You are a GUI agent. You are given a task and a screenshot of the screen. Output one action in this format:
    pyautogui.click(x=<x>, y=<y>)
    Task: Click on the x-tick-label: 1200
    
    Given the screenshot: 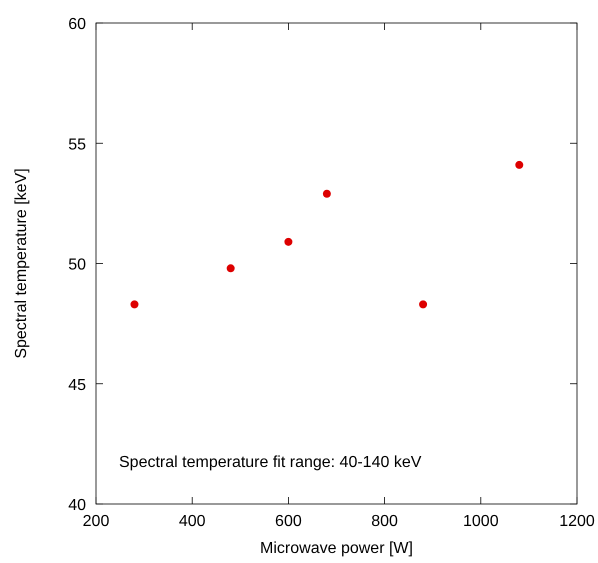 What is the action you would take?
    pyautogui.click(x=577, y=521)
    